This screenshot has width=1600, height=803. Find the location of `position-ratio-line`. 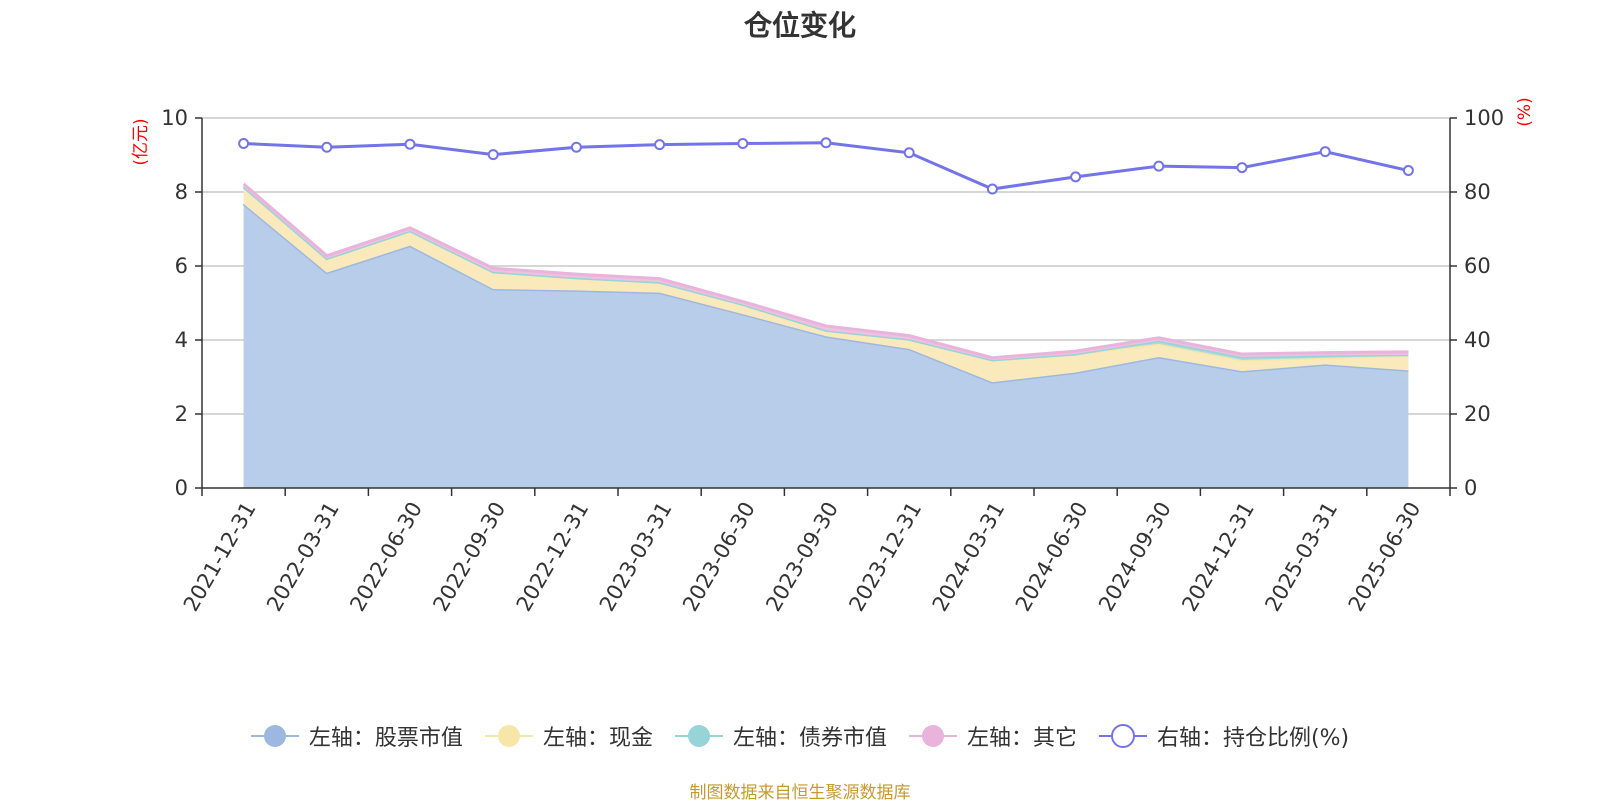

position-ratio-line is located at coordinates (826, 166).